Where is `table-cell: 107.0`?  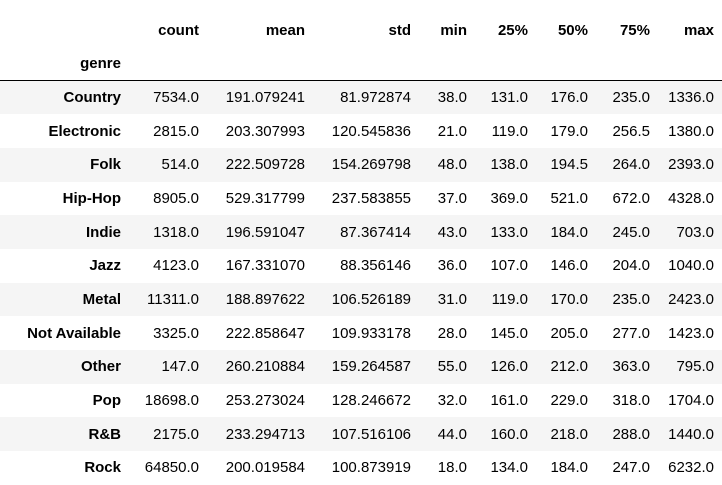
table-cell: 107.0 is located at coordinates (509, 266).